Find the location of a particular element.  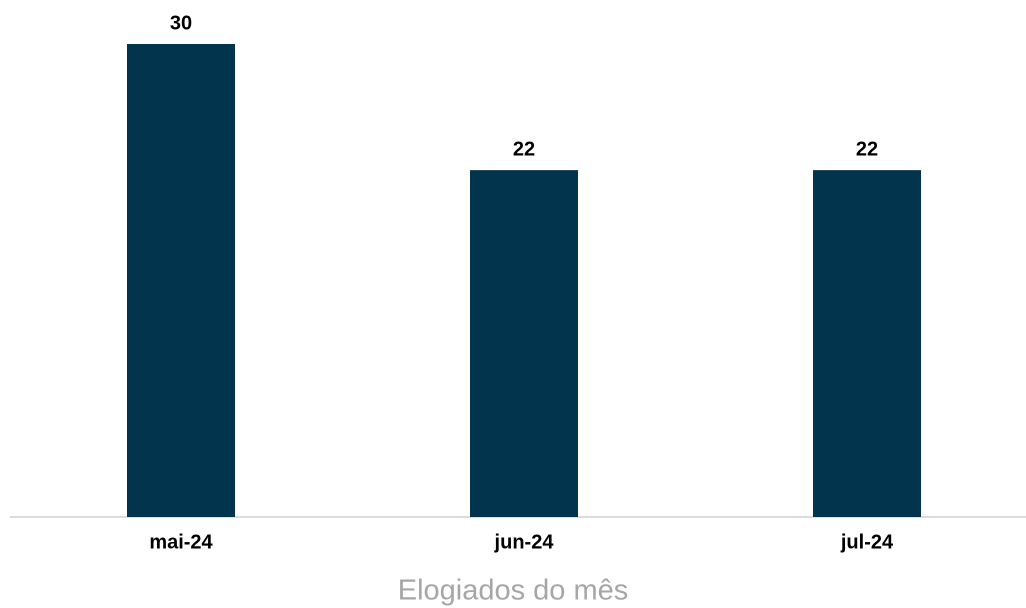

x-tick-label: jul-24 is located at coordinates (867, 542).